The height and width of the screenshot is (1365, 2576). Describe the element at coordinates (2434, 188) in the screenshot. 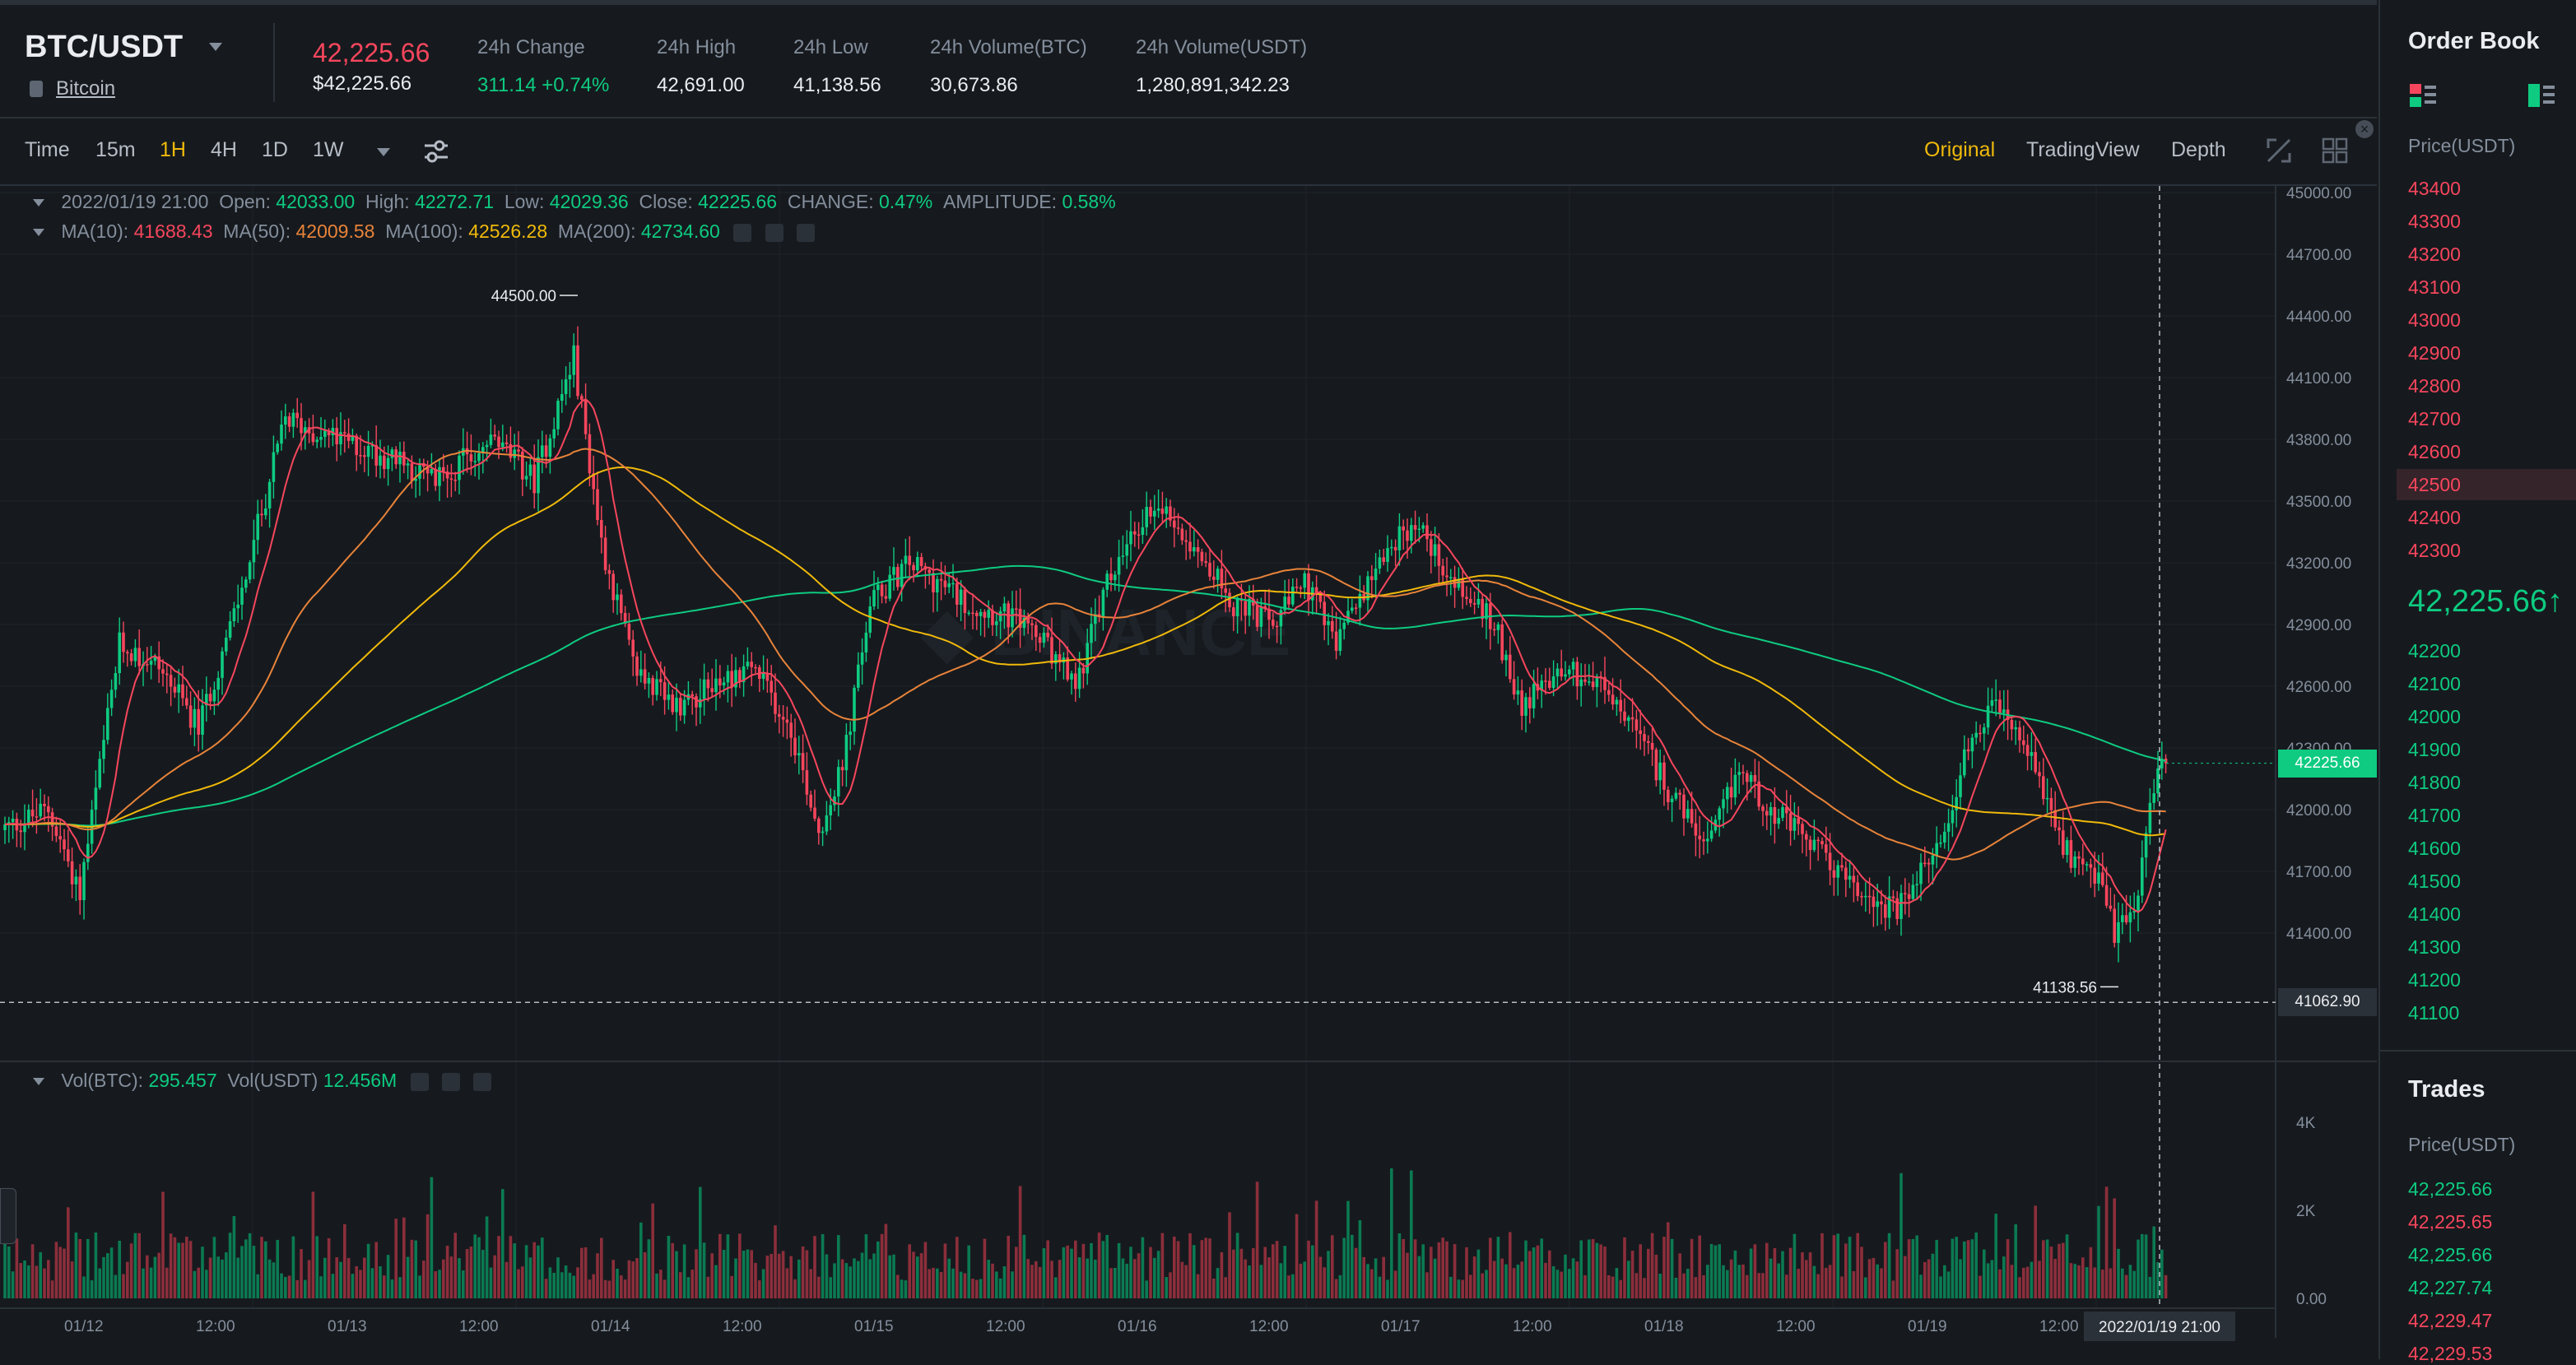

I see `ask-row: 43400` at that location.